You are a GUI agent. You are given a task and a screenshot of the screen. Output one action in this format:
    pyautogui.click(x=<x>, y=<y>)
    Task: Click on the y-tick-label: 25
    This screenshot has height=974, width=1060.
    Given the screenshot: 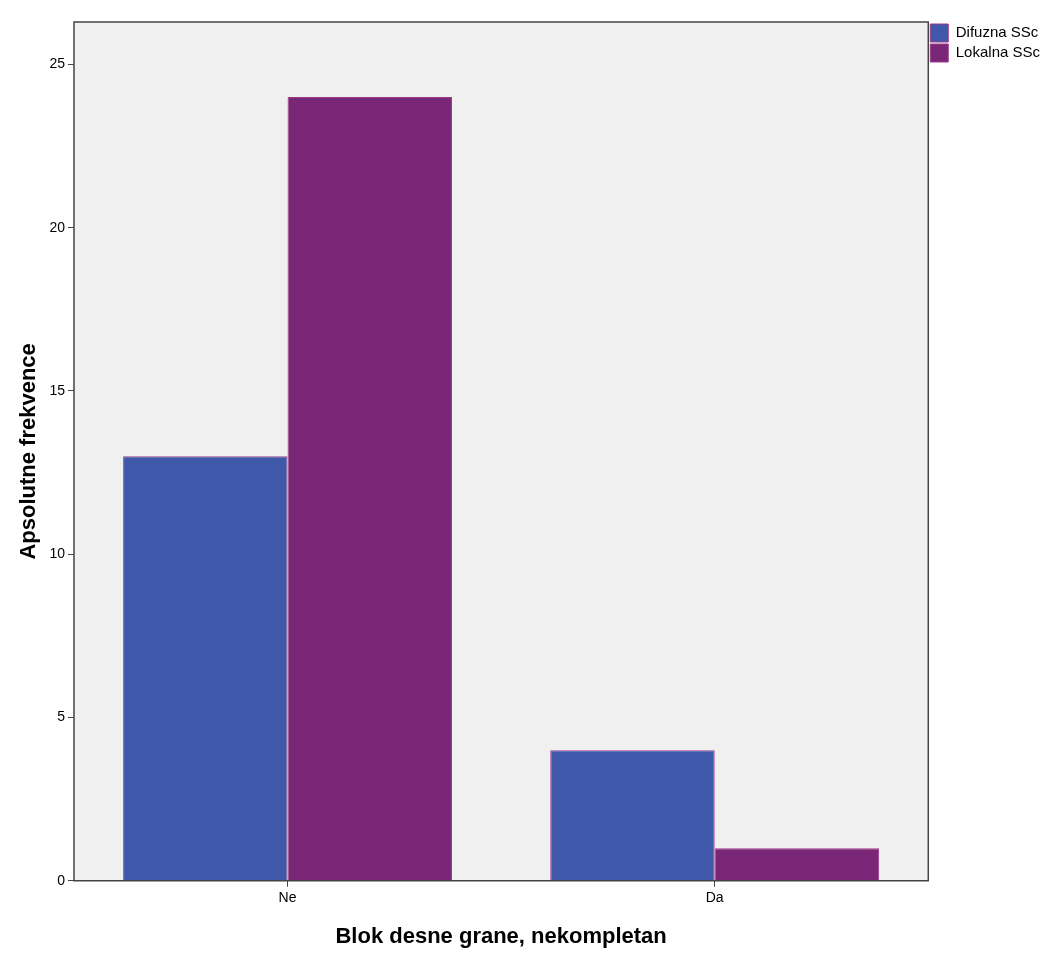 What is the action you would take?
    pyautogui.click(x=57, y=63)
    